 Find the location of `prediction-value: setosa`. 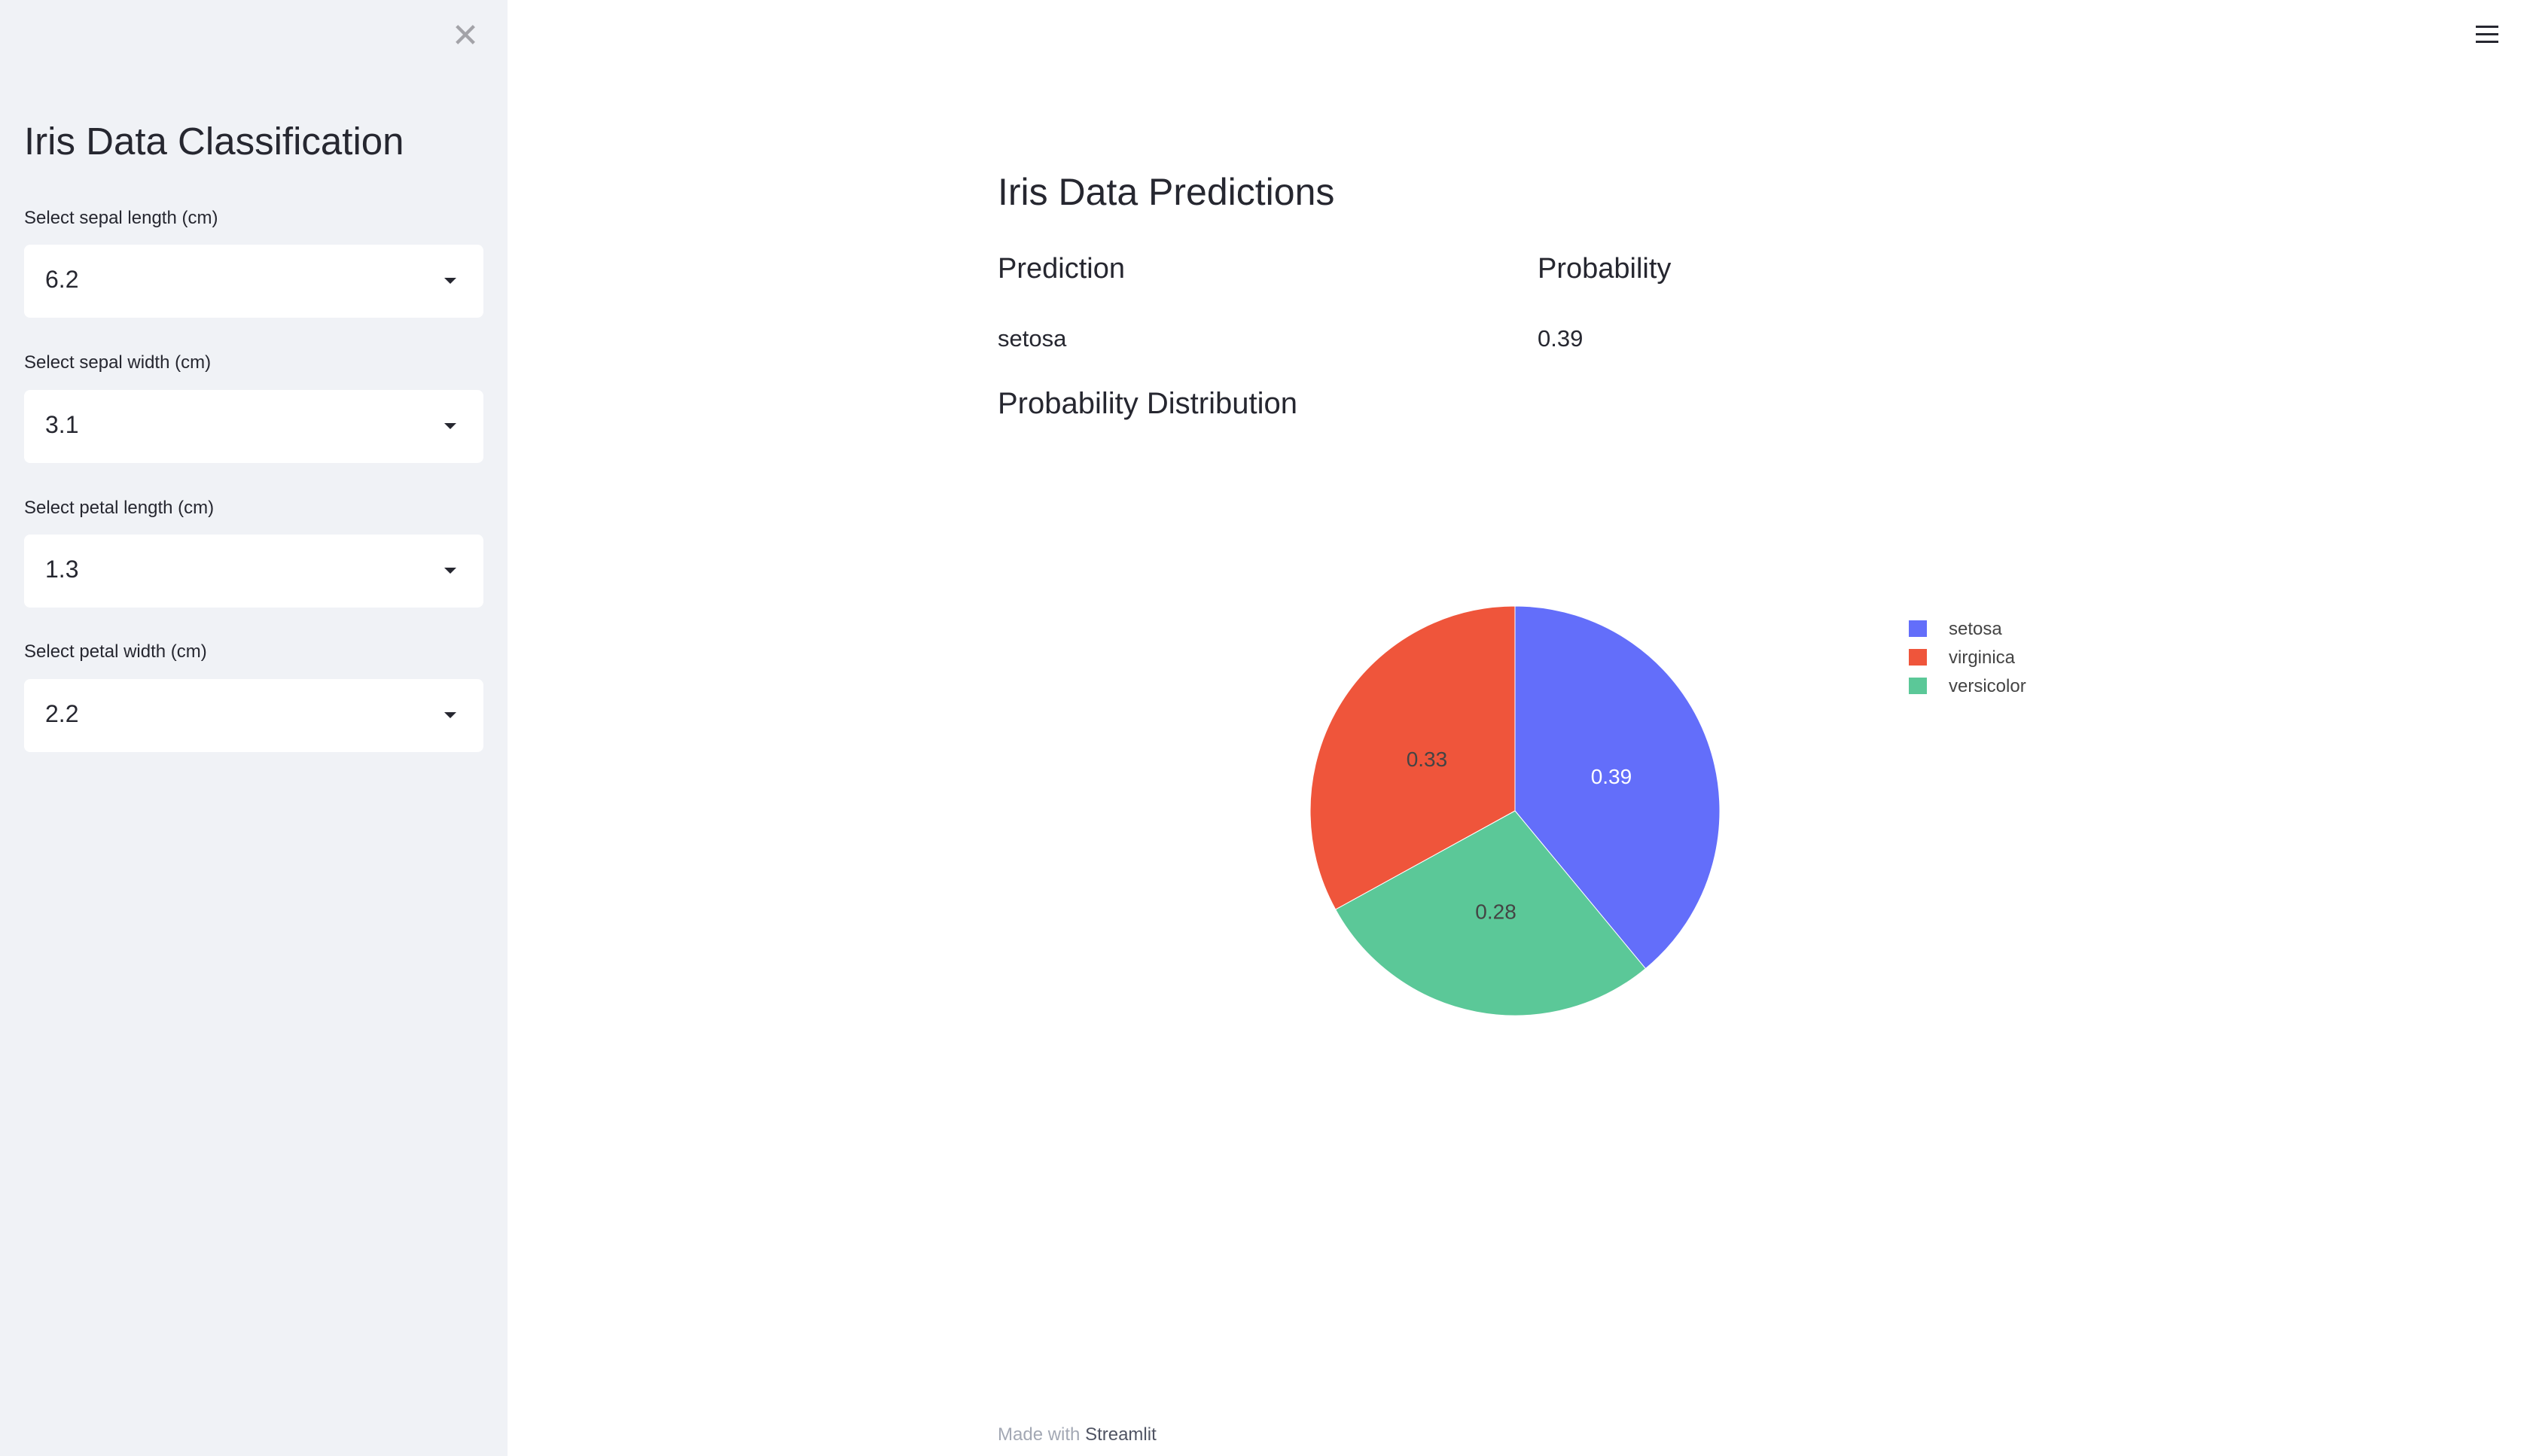

prediction-value: setosa is located at coordinates (1032, 338).